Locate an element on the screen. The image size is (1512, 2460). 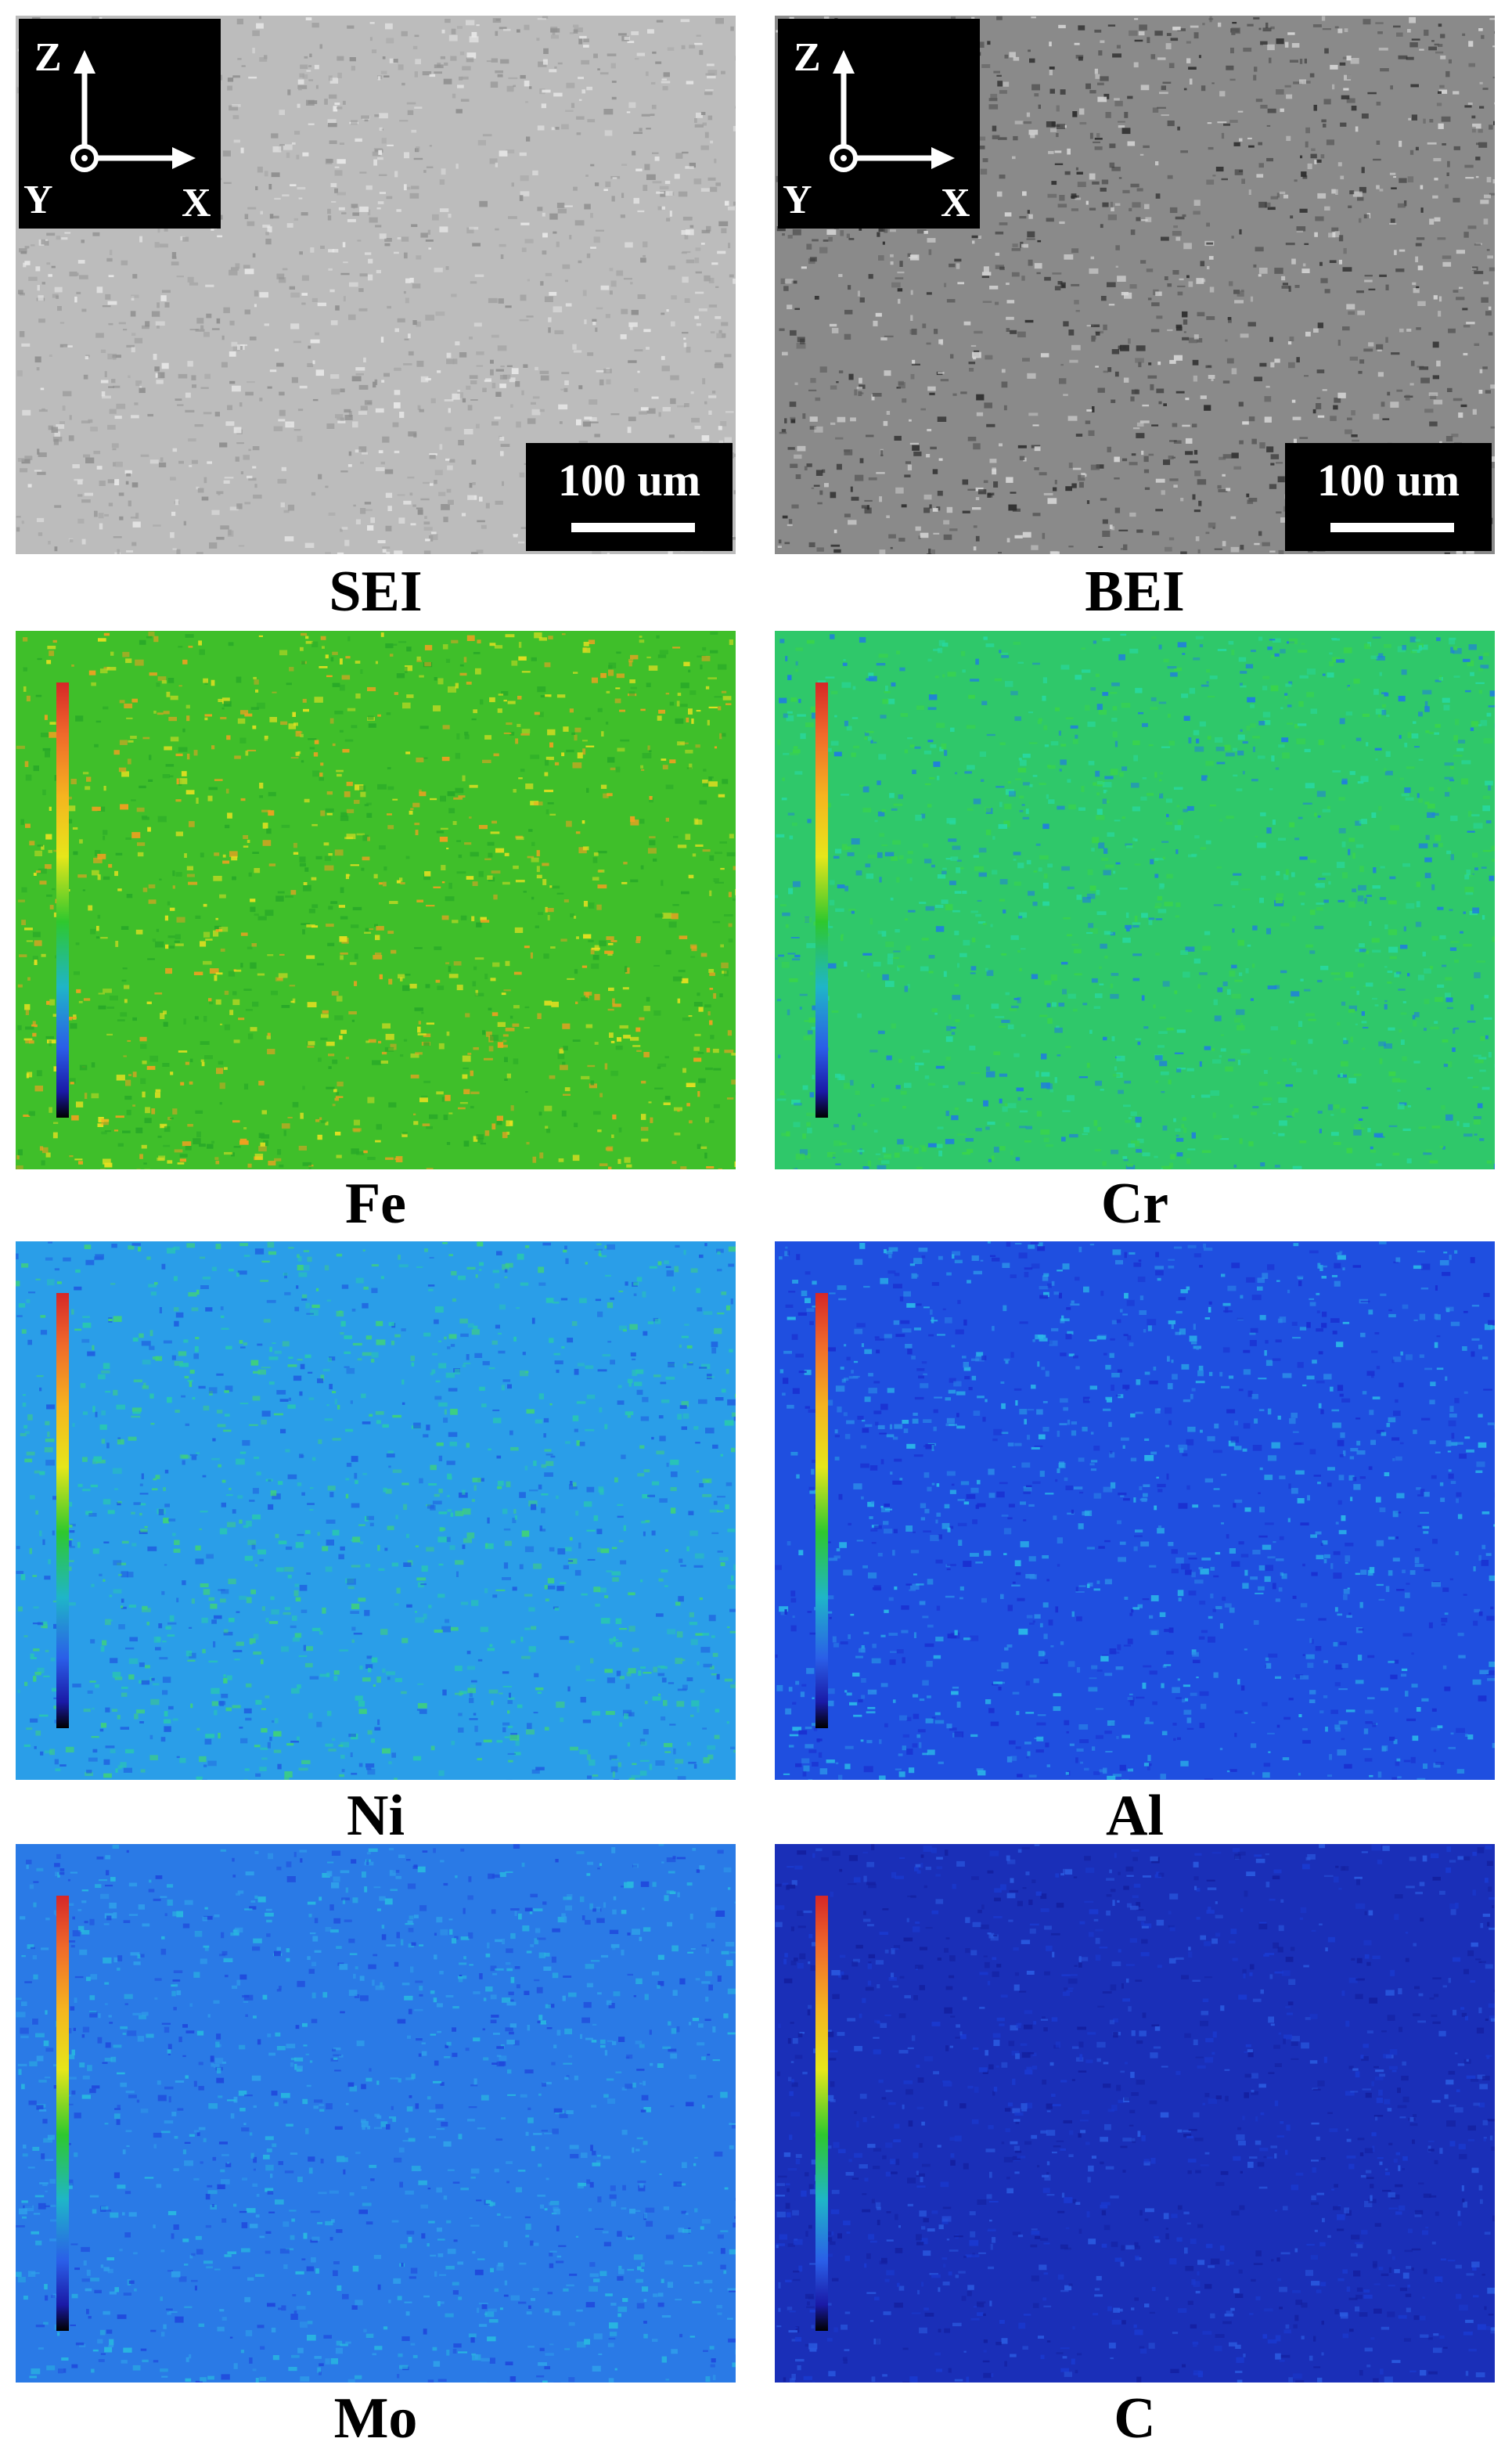
fe-label: Fe is located at coordinates (375, 1204).